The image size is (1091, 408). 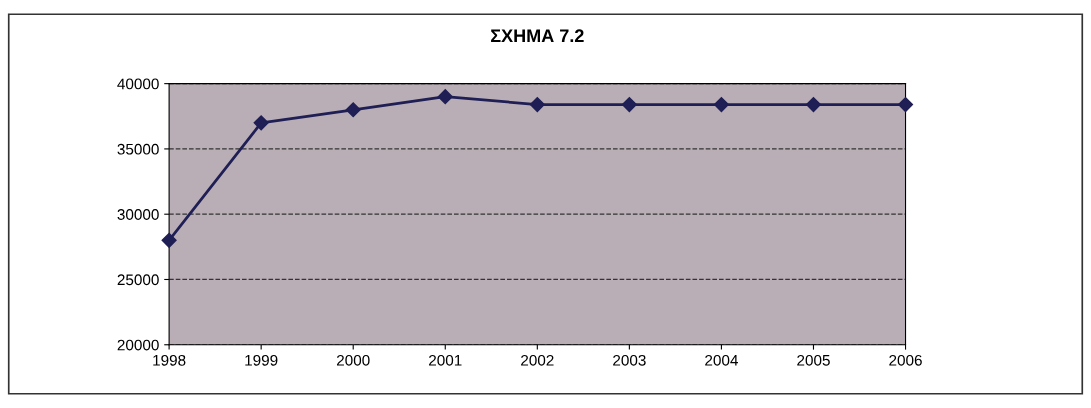 I want to click on x-tick-label: 2000, so click(x=353, y=360).